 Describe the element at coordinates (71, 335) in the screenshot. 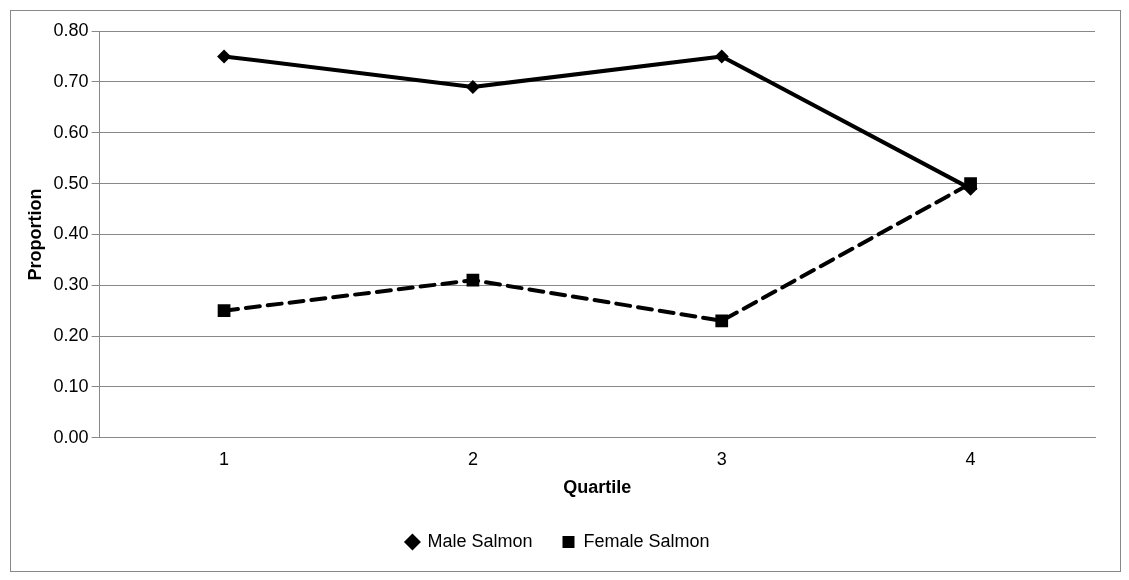

I see `y-tick-label: 0.20` at that location.